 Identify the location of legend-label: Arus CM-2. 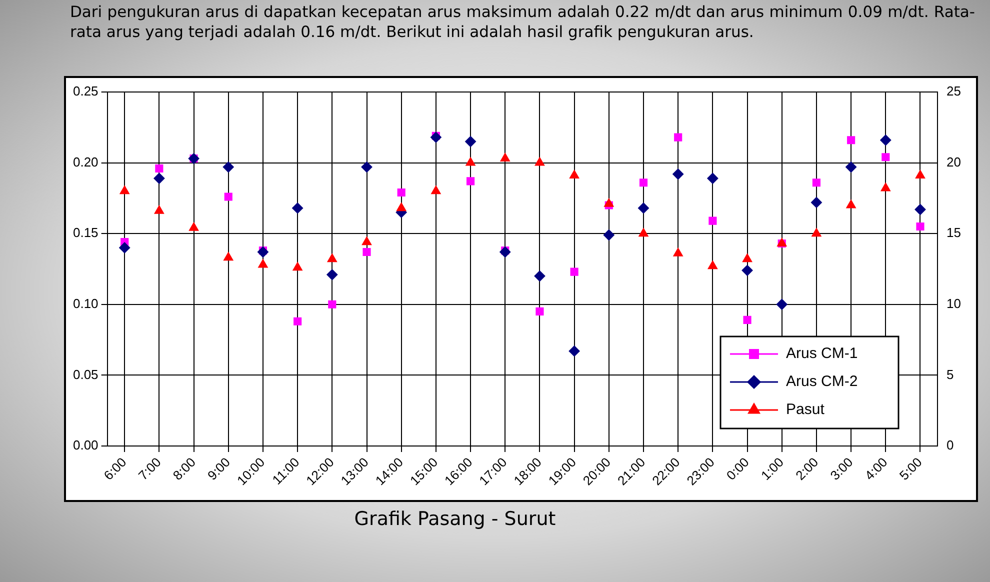
(822, 381).